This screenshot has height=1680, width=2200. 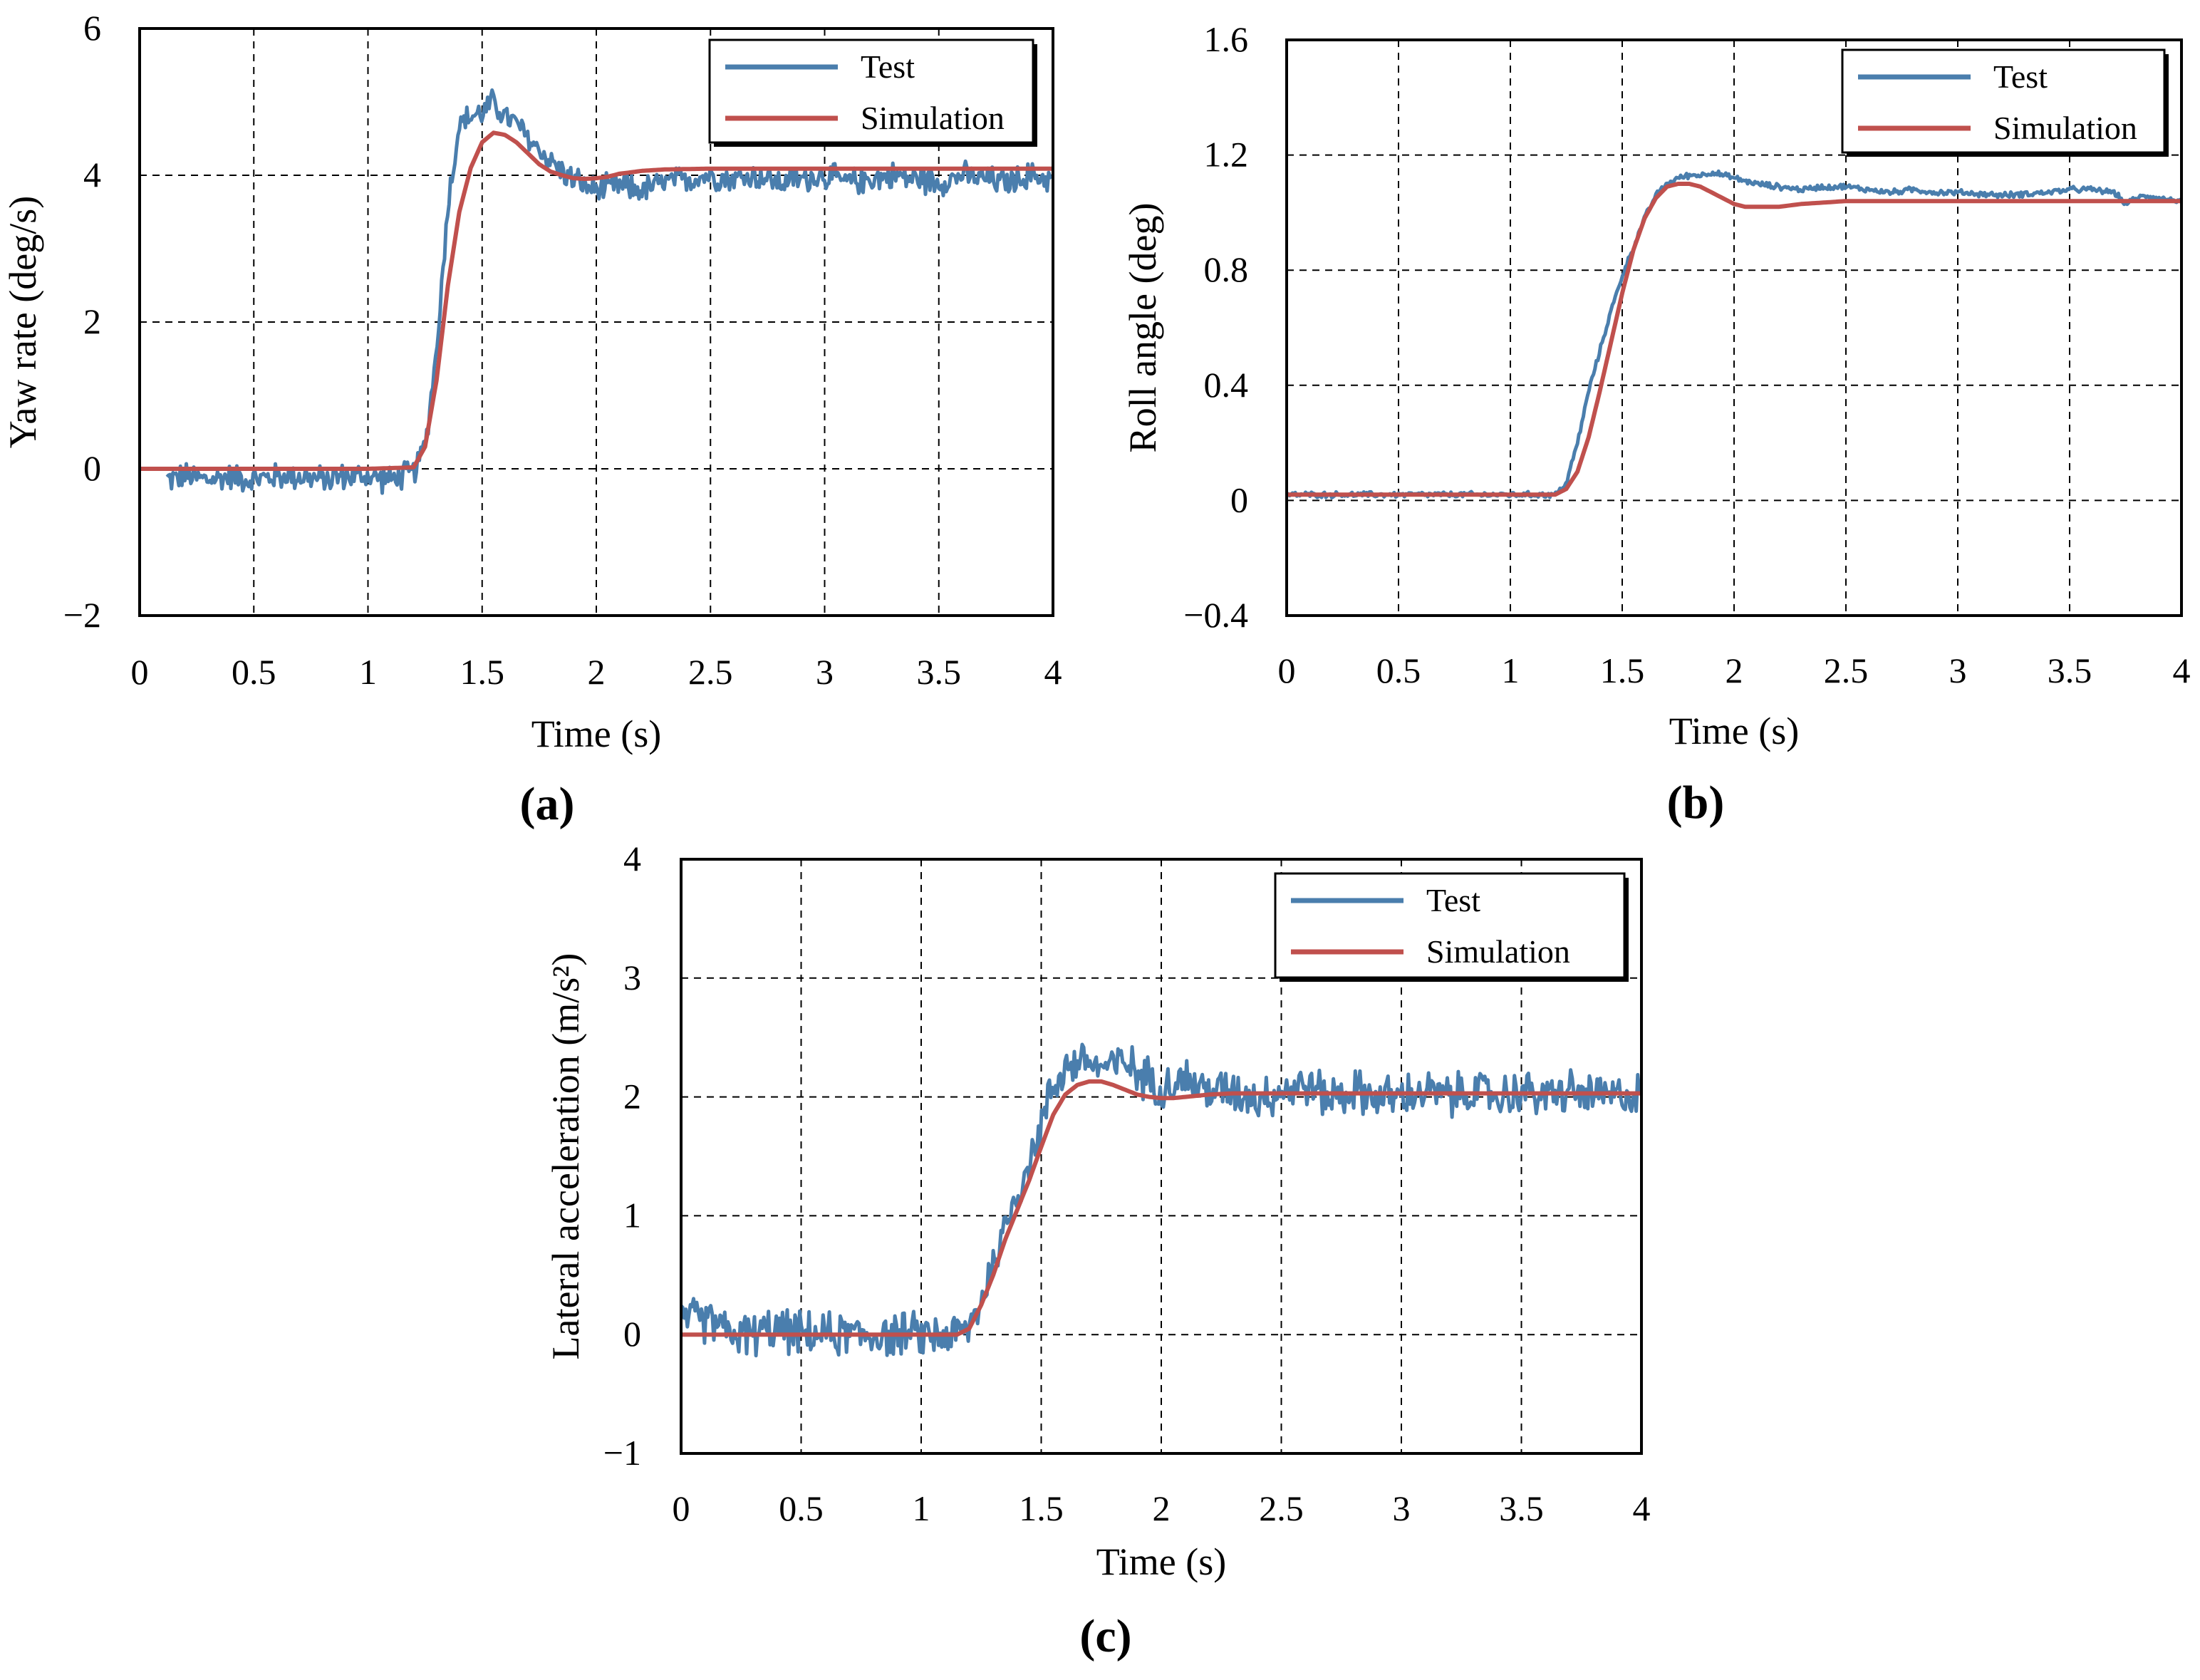 What do you see at coordinates (22, 322) in the screenshot?
I see `y-axis-label: Yaw rate (deg/s)` at bounding box center [22, 322].